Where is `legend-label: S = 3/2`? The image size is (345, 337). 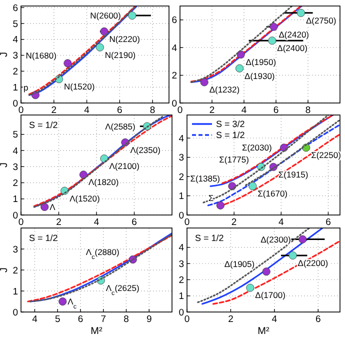
legend-label: S = 3/2 is located at coordinates (230, 124).